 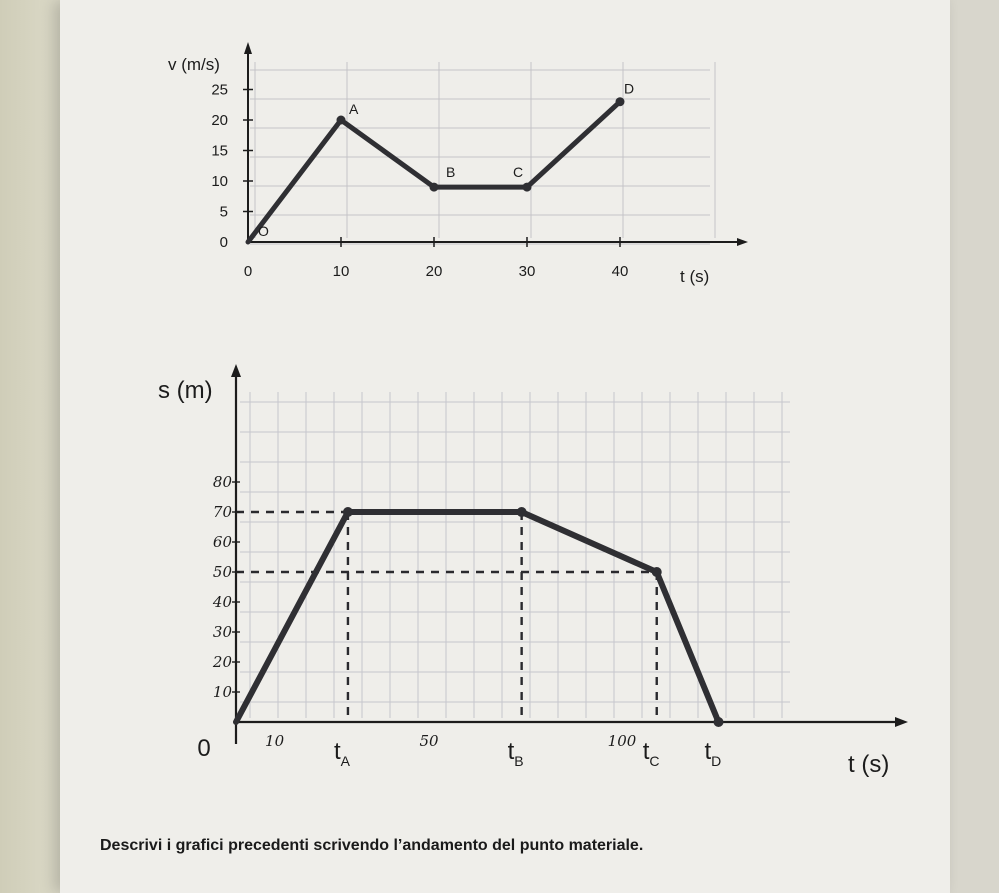 What do you see at coordinates (518, 172) in the screenshot?
I see `point-label-c: C` at bounding box center [518, 172].